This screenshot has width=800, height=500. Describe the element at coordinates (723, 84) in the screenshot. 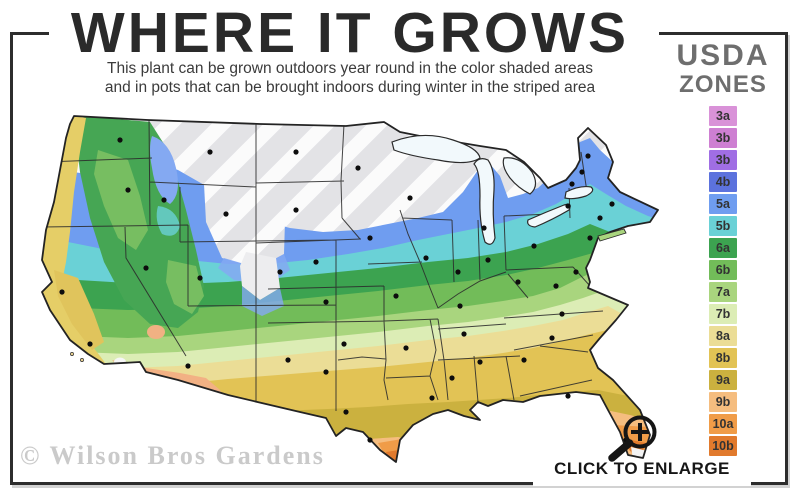

I see `legend-title-zones: ZONES` at that location.